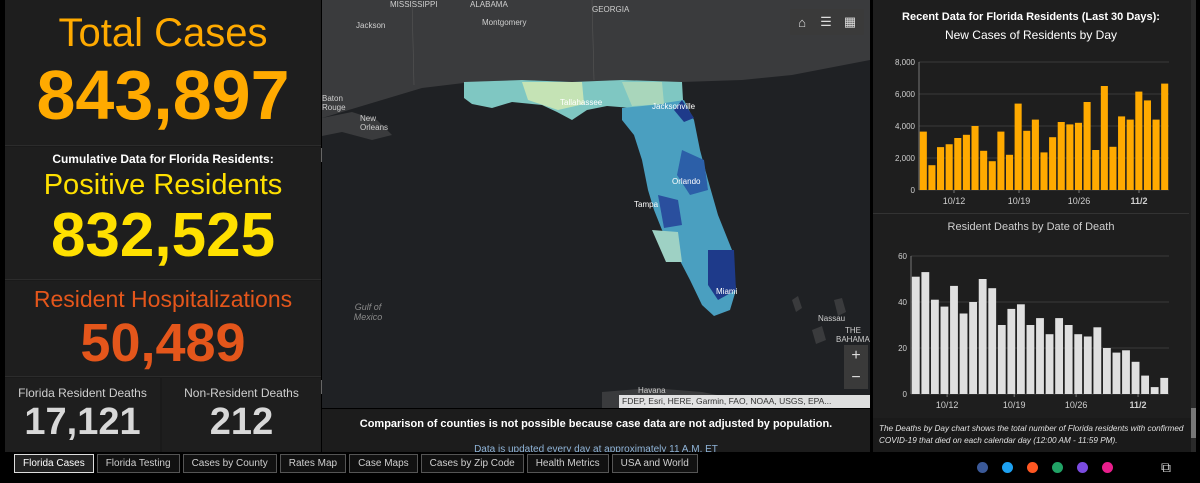  Describe the element at coordinates (611, 9) in the screenshot. I see `map-label-georgia: GEORGIA` at that location.